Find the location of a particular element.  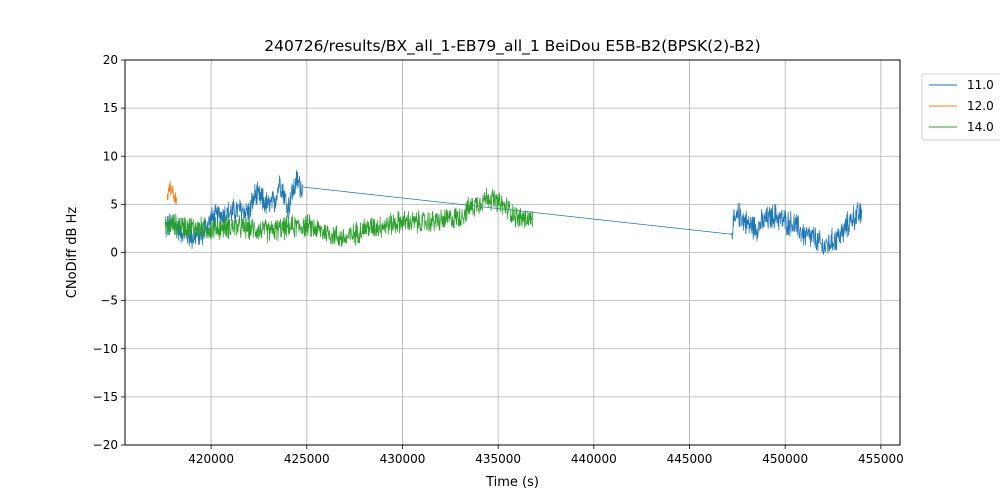

x-tick-label-2: 425000 is located at coordinates (307, 459).